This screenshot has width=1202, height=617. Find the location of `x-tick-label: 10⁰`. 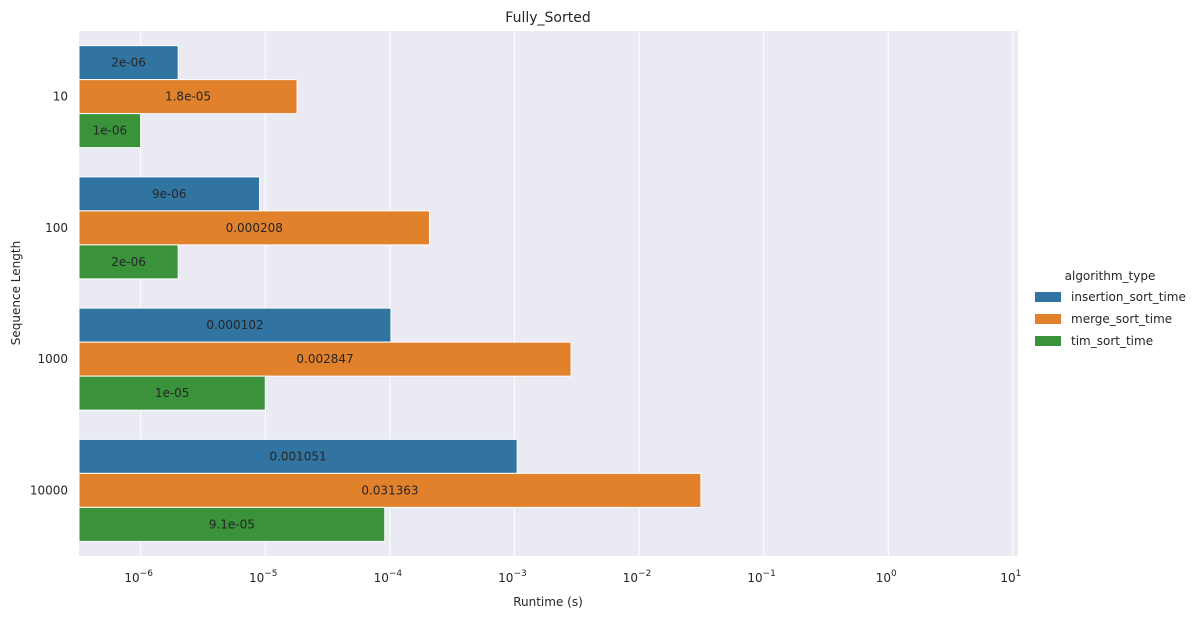

x-tick-label: 10⁰ is located at coordinates (886, 577).